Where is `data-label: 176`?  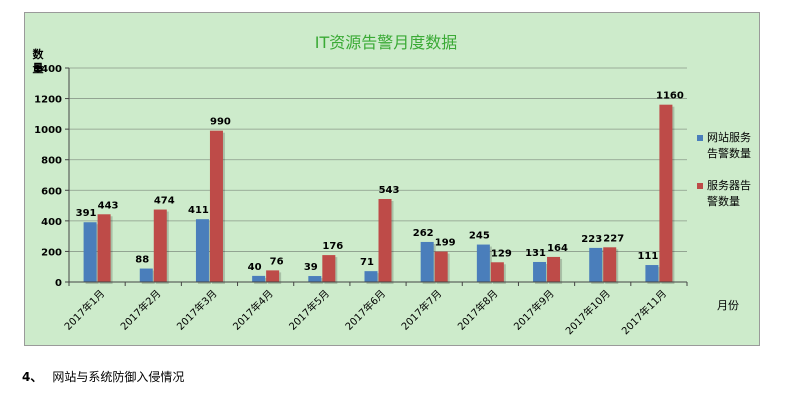 data-label: 176 is located at coordinates (332, 246).